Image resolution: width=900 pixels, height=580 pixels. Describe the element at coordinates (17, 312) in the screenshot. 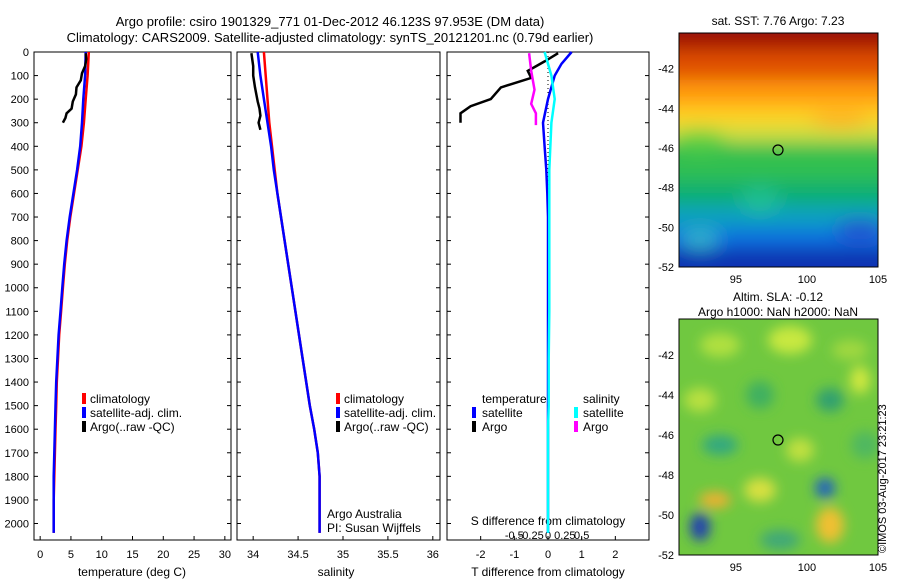

I see `depth-tick-label: 1100` at that location.